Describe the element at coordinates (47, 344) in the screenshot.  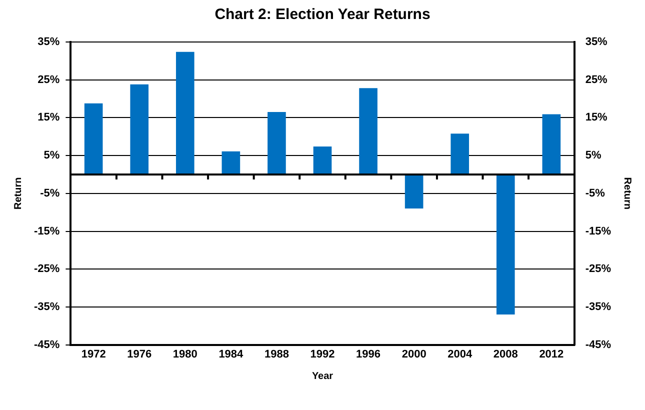
I see `y-tick-label: -45%` at that location.